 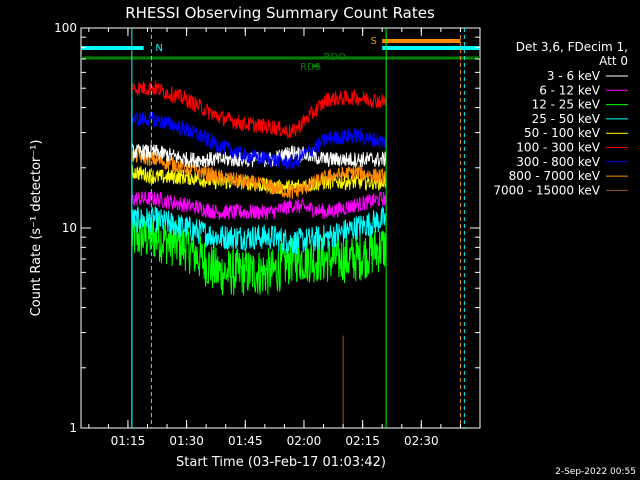 What do you see at coordinates (259, 173) in the screenshot?
I see `series-800-7000-kev` at bounding box center [259, 173].